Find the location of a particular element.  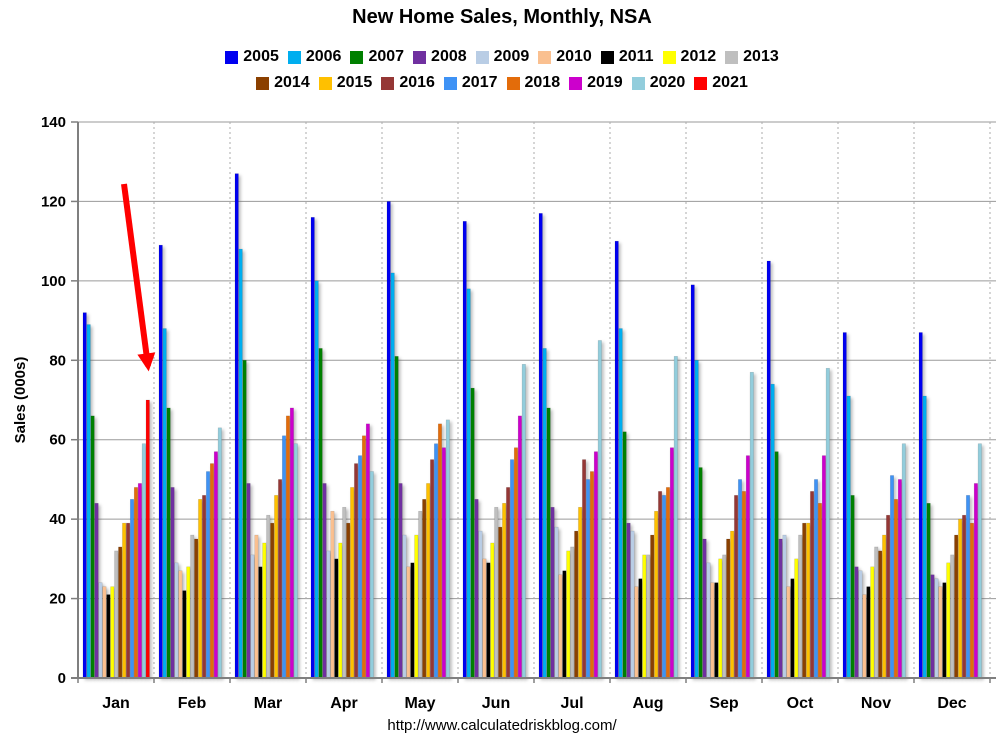

bar-jun-2018 is located at coordinates (515, 563).